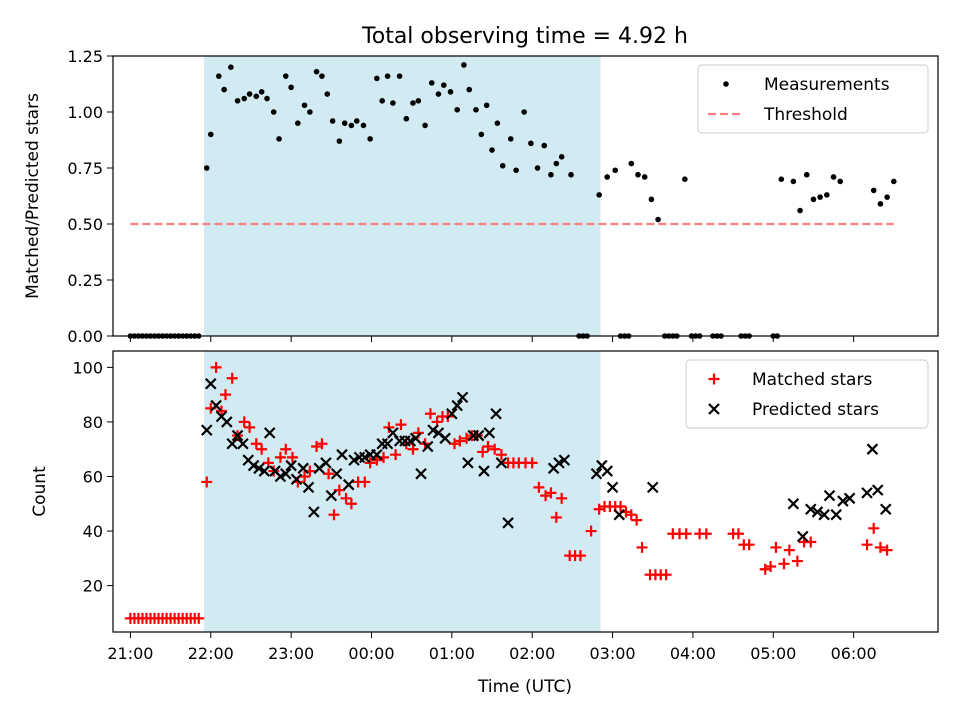 This screenshot has width=960, height=720. What do you see at coordinates (93, 586) in the screenshot?
I see `y-tick-label: 20` at bounding box center [93, 586].